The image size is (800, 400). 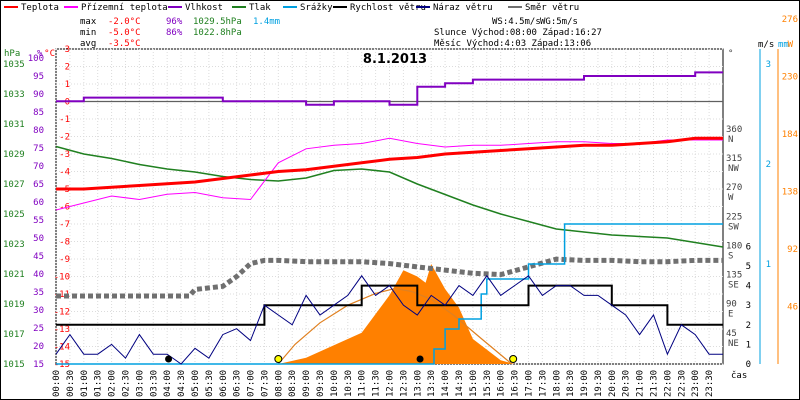 What do you see at coordinates (38, 293) in the screenshot?
I see `pct-tick-label: 35` at bounding box center [38, 293].